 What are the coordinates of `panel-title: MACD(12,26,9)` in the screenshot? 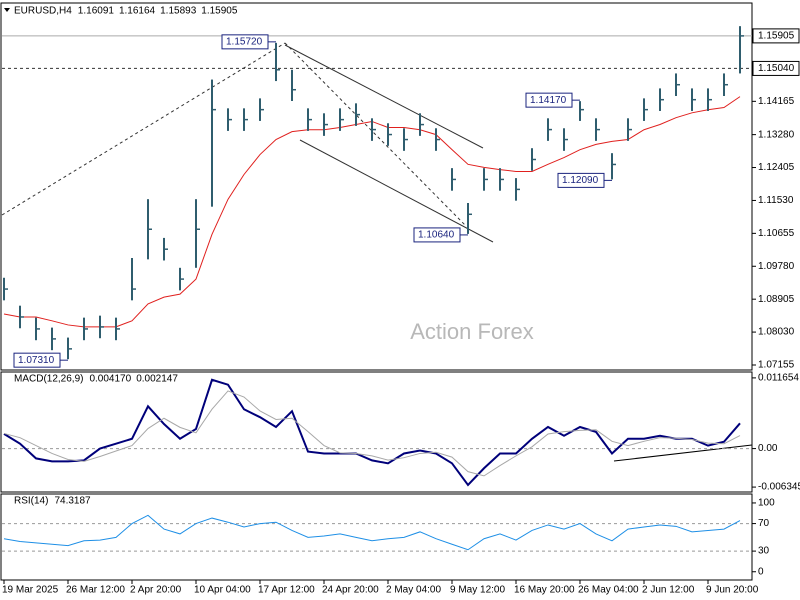 It's located at (48, 379).